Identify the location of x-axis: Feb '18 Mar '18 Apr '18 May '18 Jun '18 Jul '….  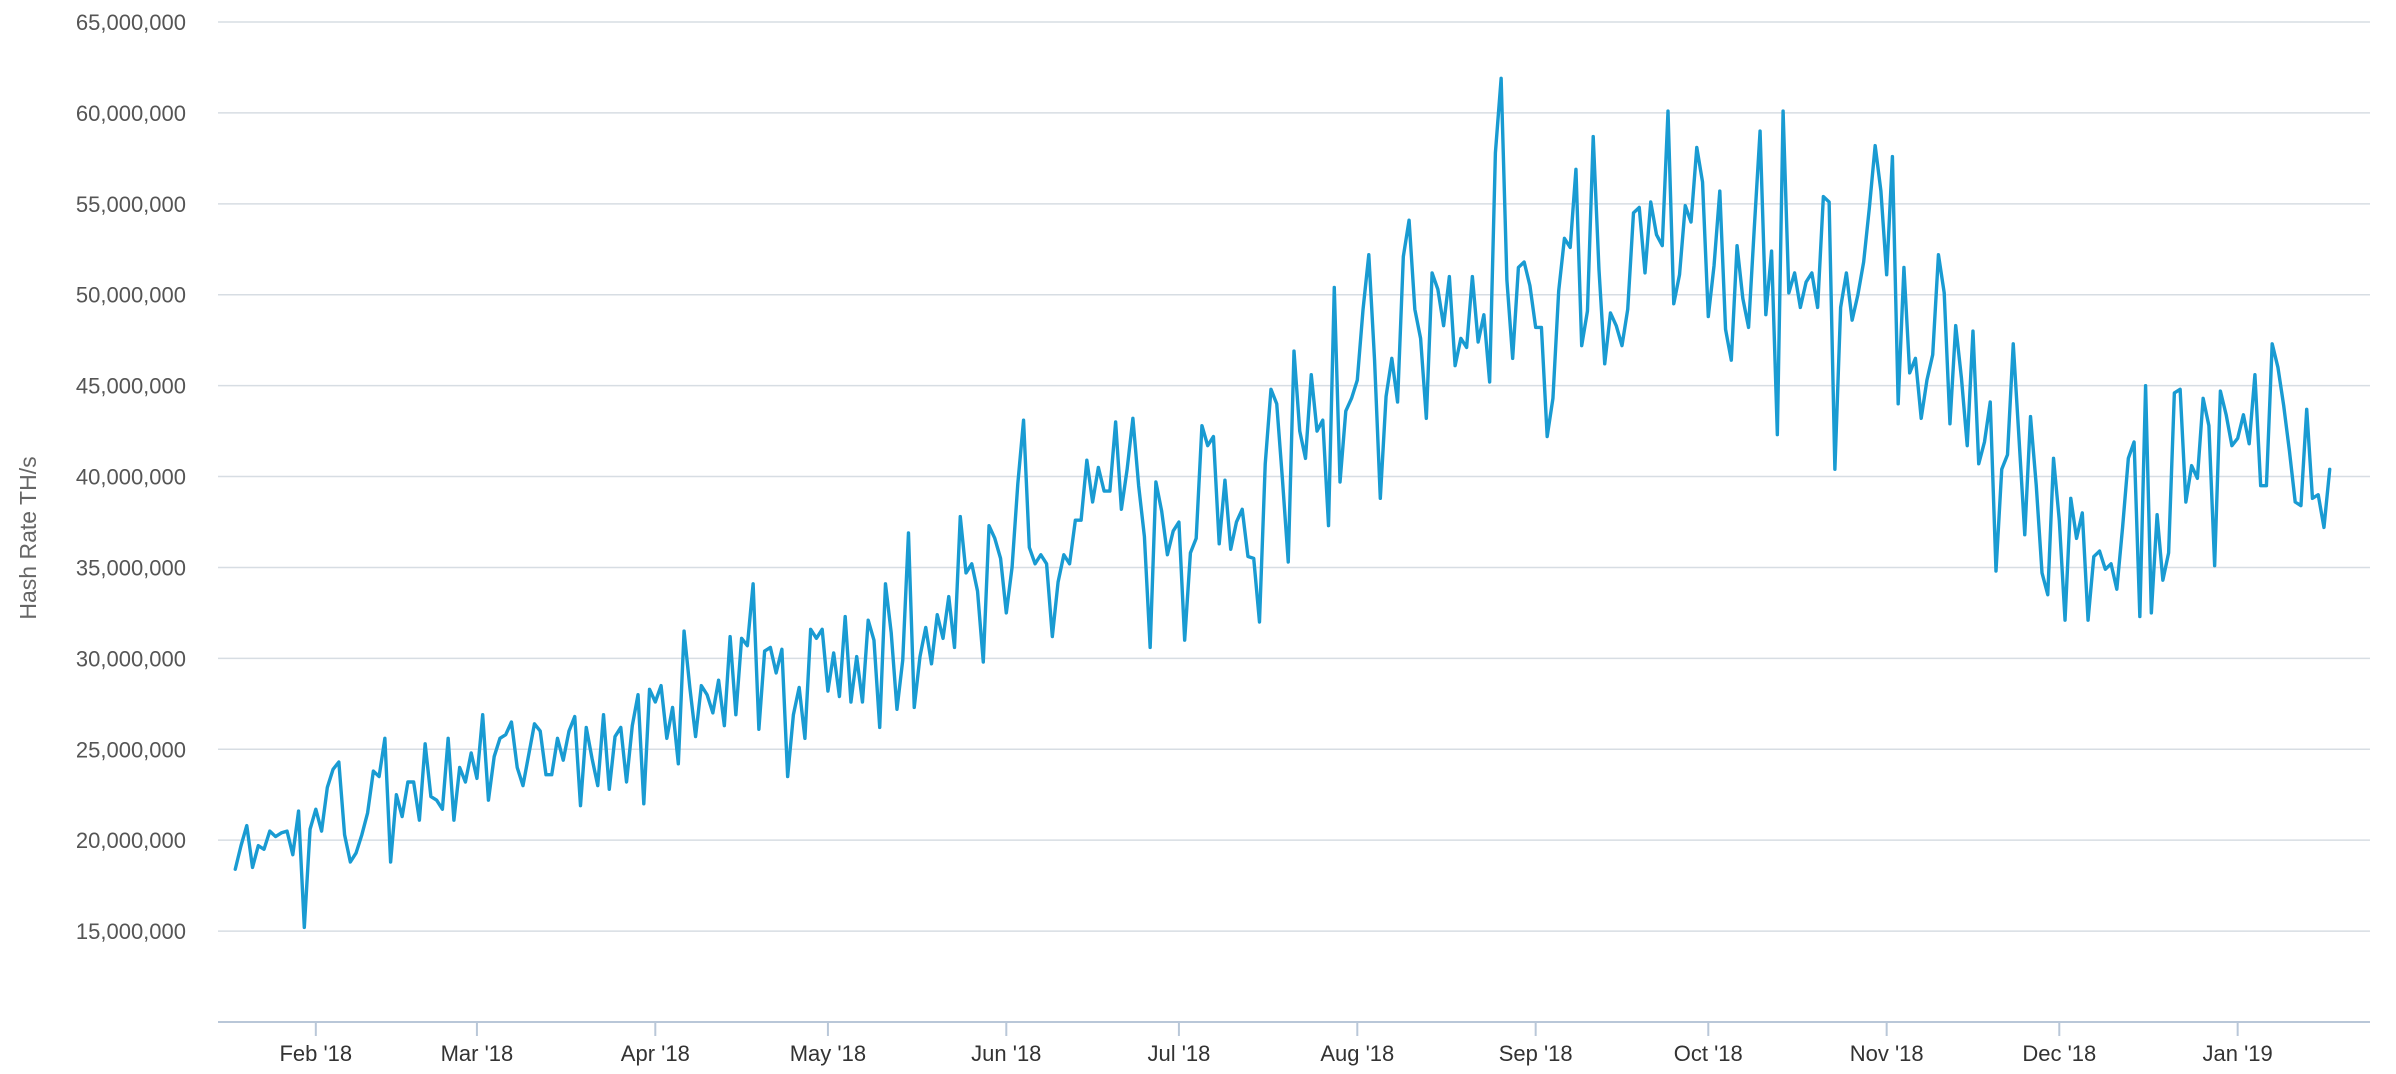
(1294, 1043).